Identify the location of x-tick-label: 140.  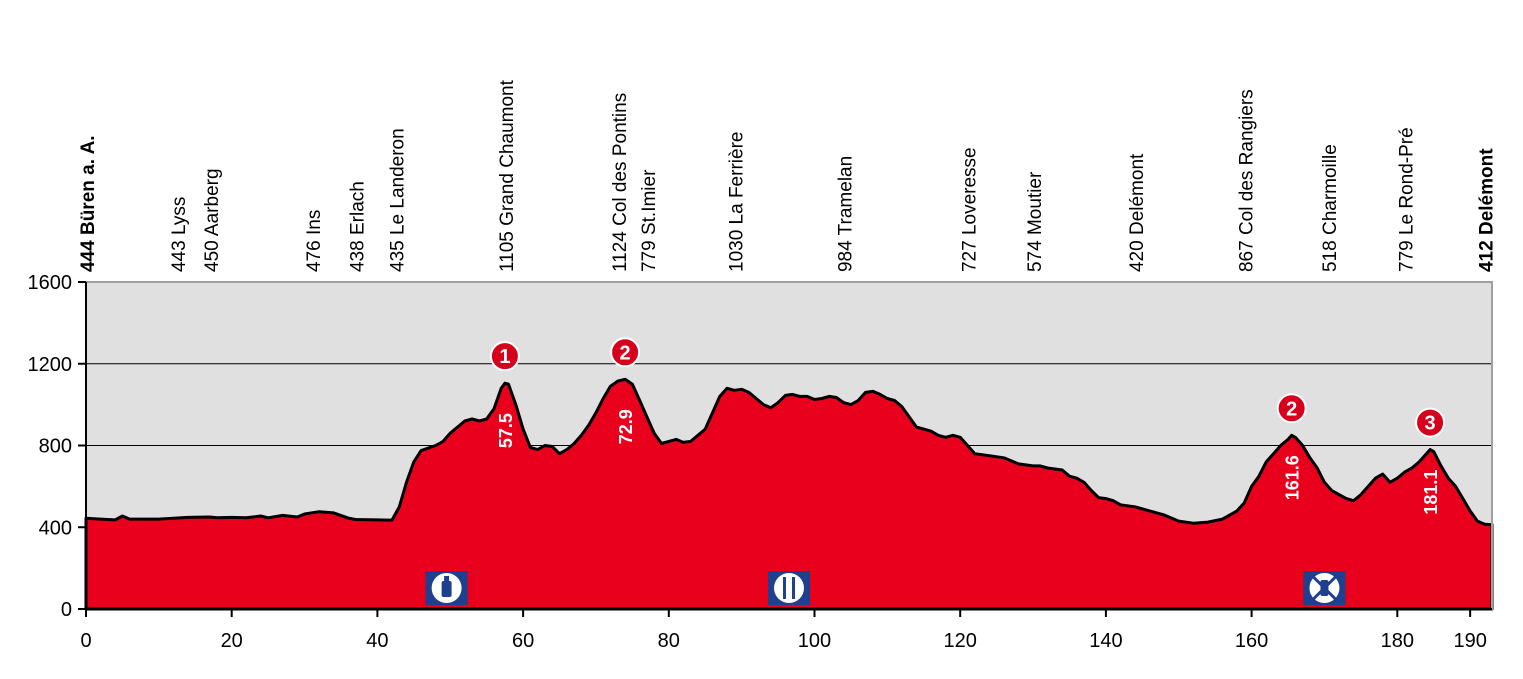
(1105, 641).